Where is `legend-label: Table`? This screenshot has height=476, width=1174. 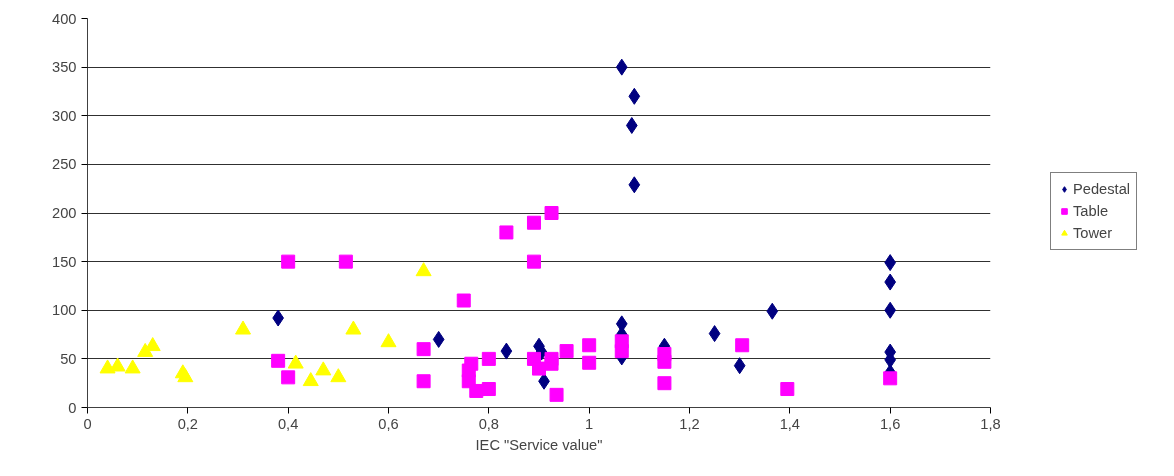 legend-label: Table is located at coordinates (1091, 211).